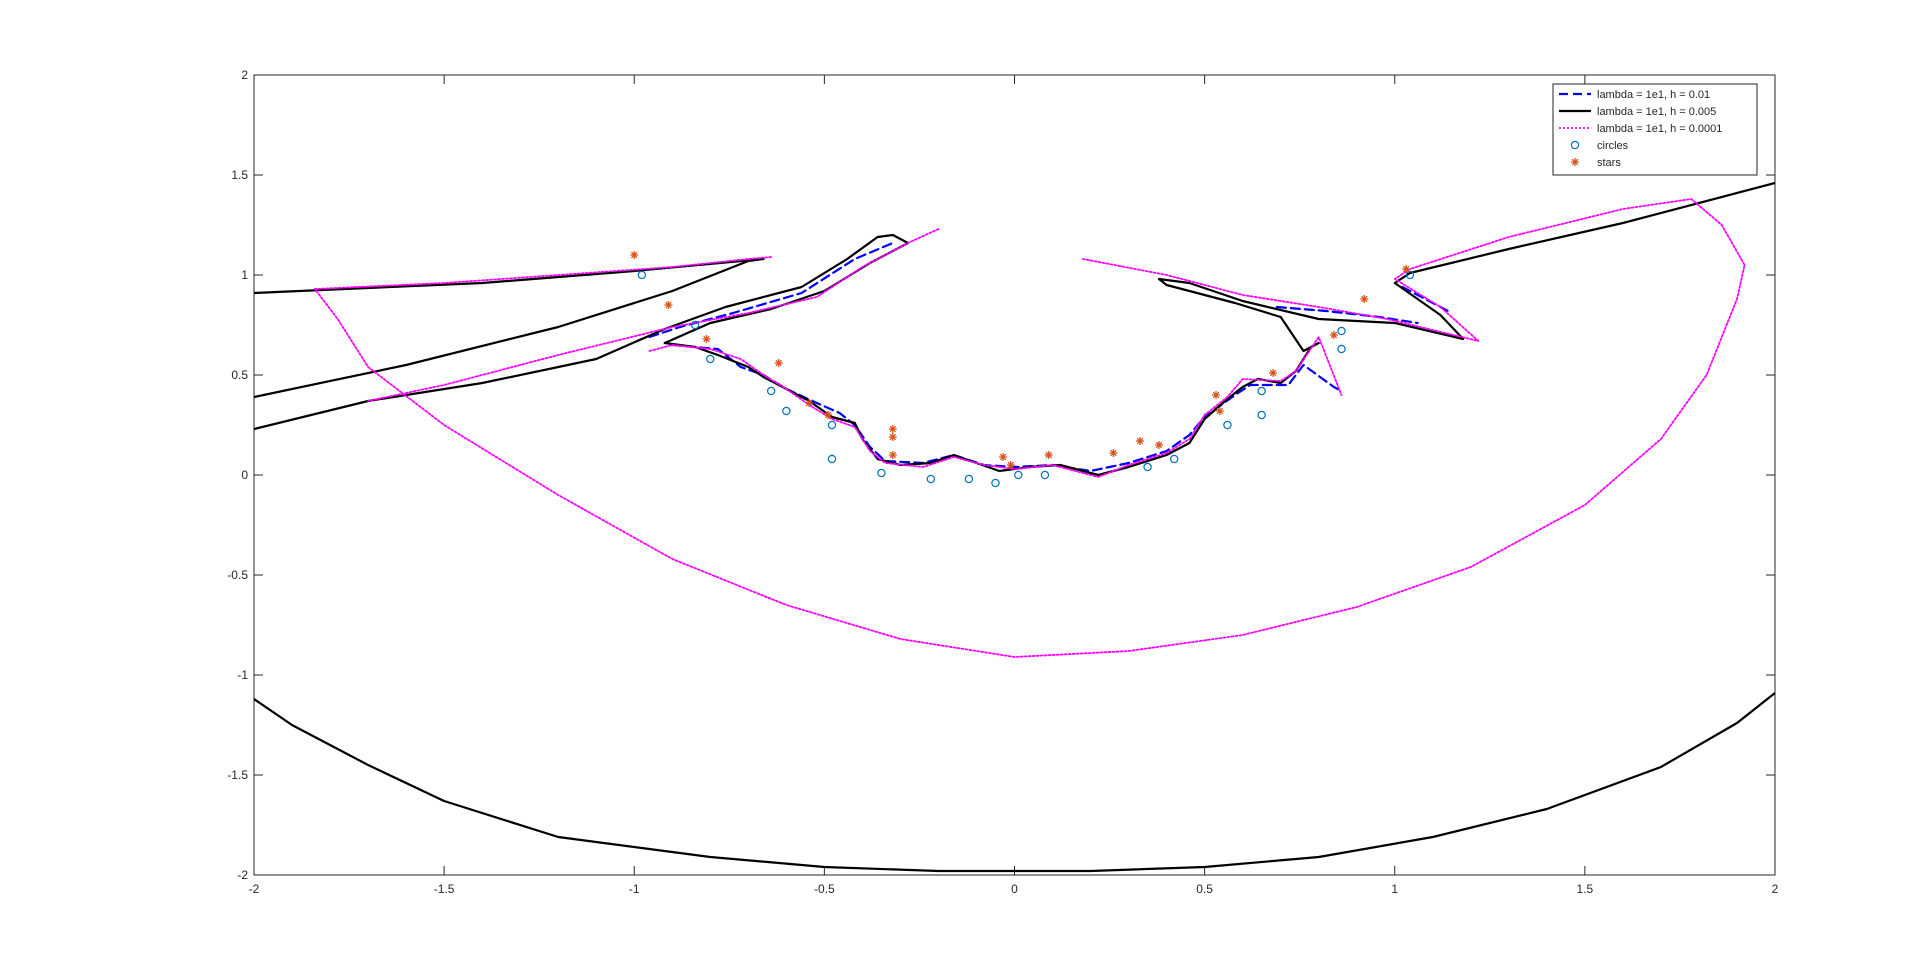  Describe the element at coordinates (254, 889) in the screenshot. I see `x-tick-label: -2` at that location.